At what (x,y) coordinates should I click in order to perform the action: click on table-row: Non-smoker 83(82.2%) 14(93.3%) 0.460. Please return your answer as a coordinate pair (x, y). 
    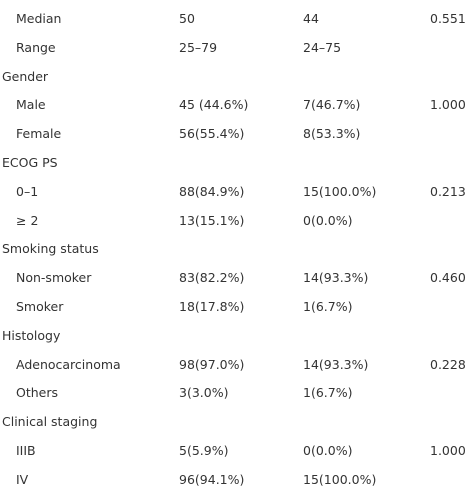
    Looking at the image, I should click on (237, 278).